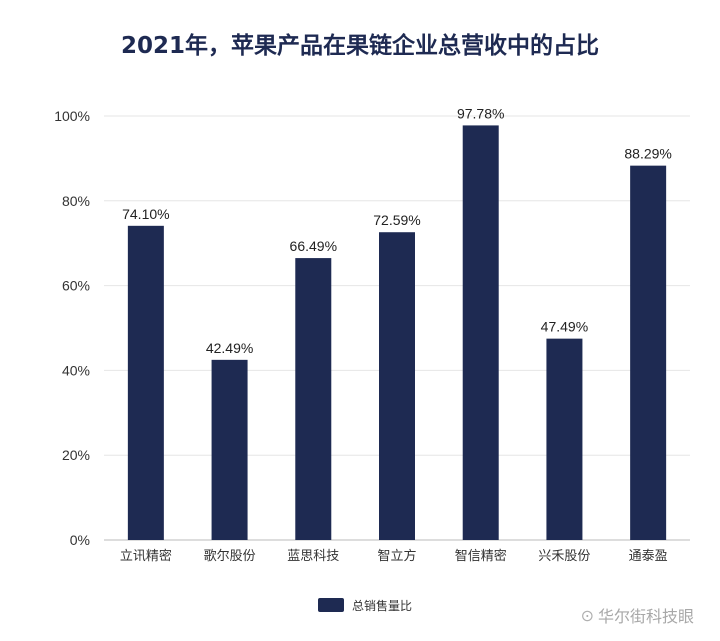  I want to click on legend-label: 总销售量比, so click(382, 605).